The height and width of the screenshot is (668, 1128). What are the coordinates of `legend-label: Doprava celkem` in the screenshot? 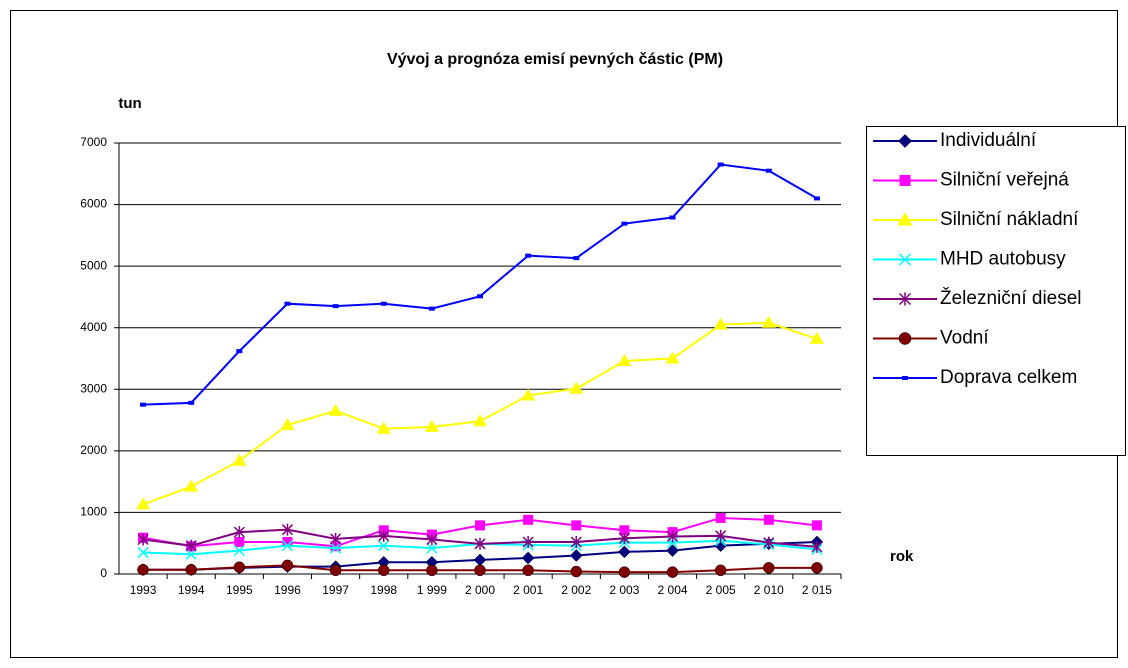 It's located at (1008, 377).